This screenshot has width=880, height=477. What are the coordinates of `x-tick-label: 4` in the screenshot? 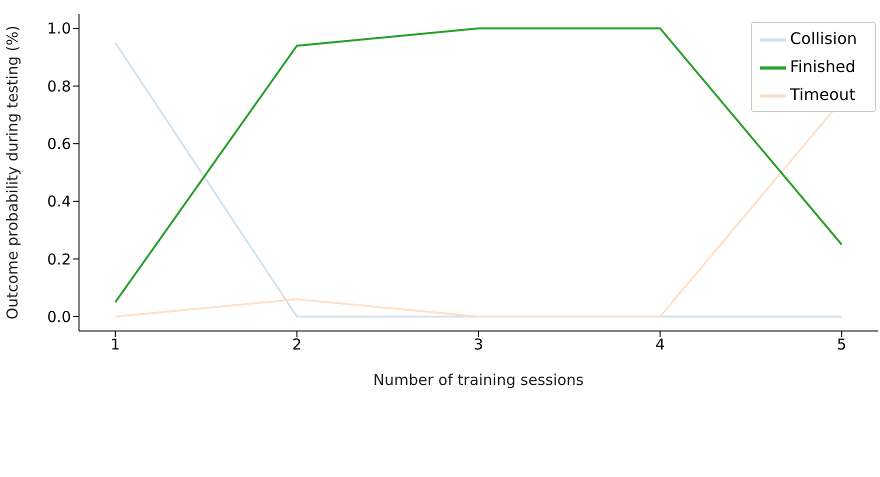 It's located at (660, 345).